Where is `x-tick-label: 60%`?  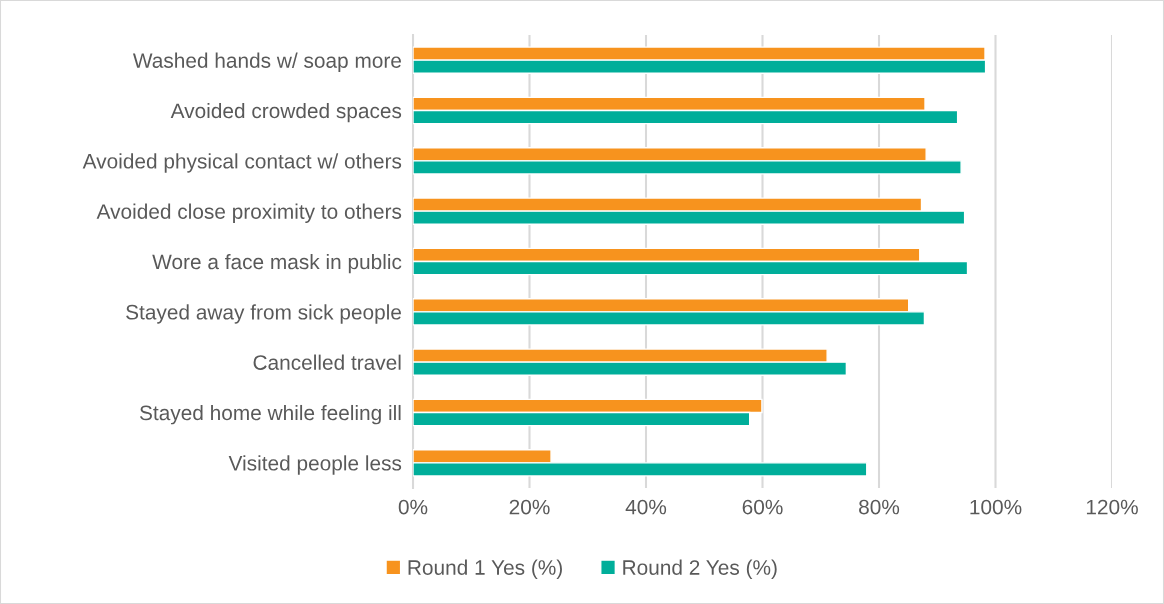 x-tick-label: 60% is located at coordinates (762, 507).